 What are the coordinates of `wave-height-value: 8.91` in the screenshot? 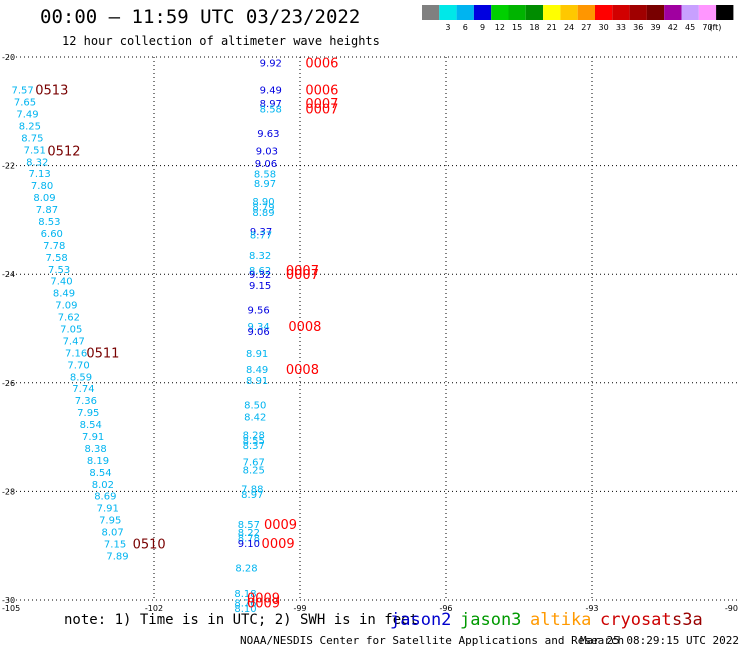 It's located at (257, 354).